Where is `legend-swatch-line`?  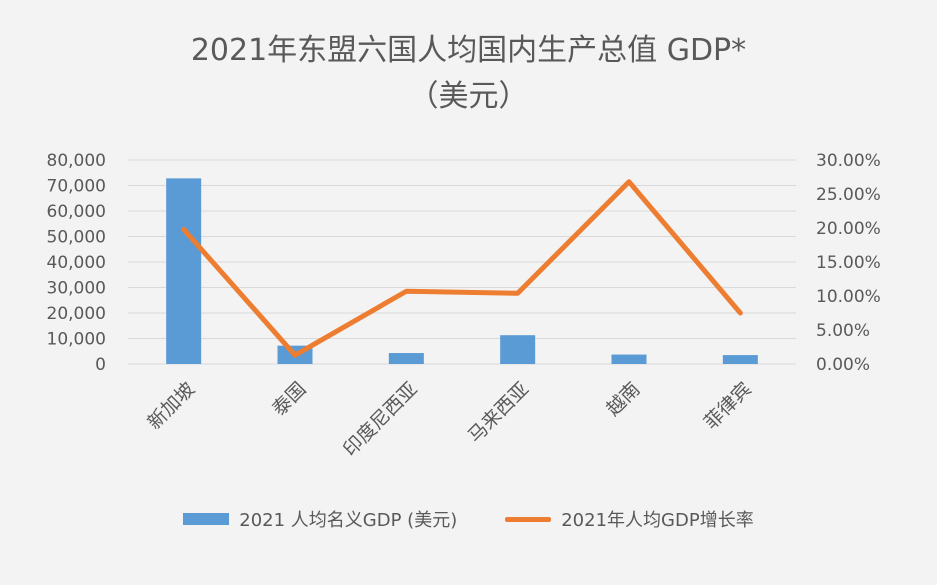
legend-swatch-line is located at coordinates (528, 519).